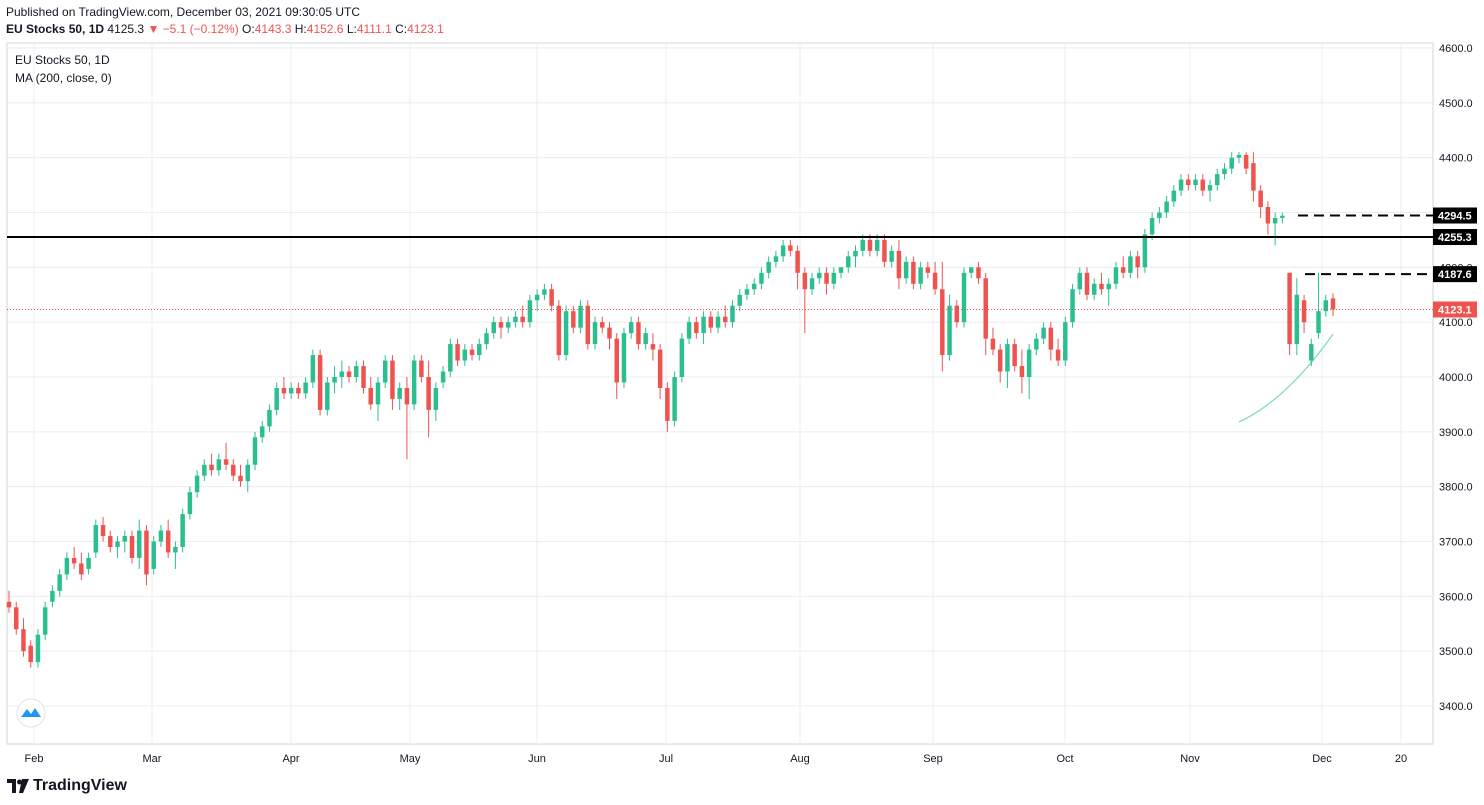  What do you see at coordinates (1190, 759) in the screenshot?
I see `x-tick-label: Nov` at bounding box center [1190, 759].